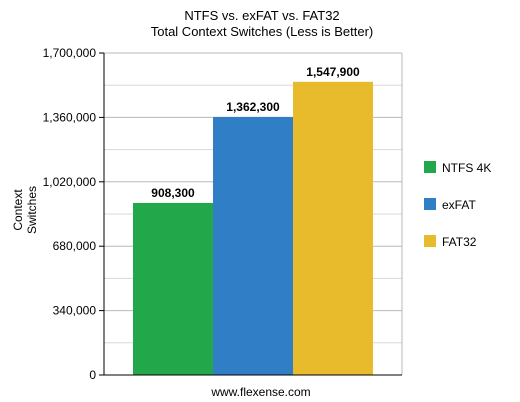 Image resolution: width=520 pixels, height=402 pixels. Describe the element at coordinates (75, 311) in the screenshot. I see `y-tick-label: 340,000` at that location.